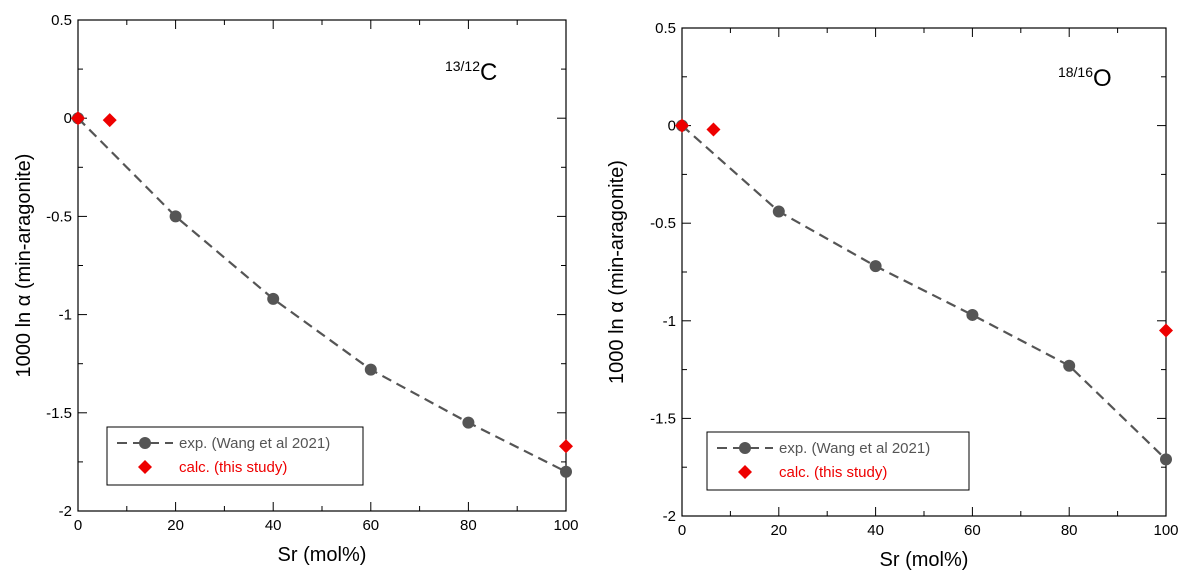 The height and width of the screenshot is (577, 1182). Describe the element at coordinates (1075, 72) in the screenshot. I see `isotope-superscript: 18/16` at that location.